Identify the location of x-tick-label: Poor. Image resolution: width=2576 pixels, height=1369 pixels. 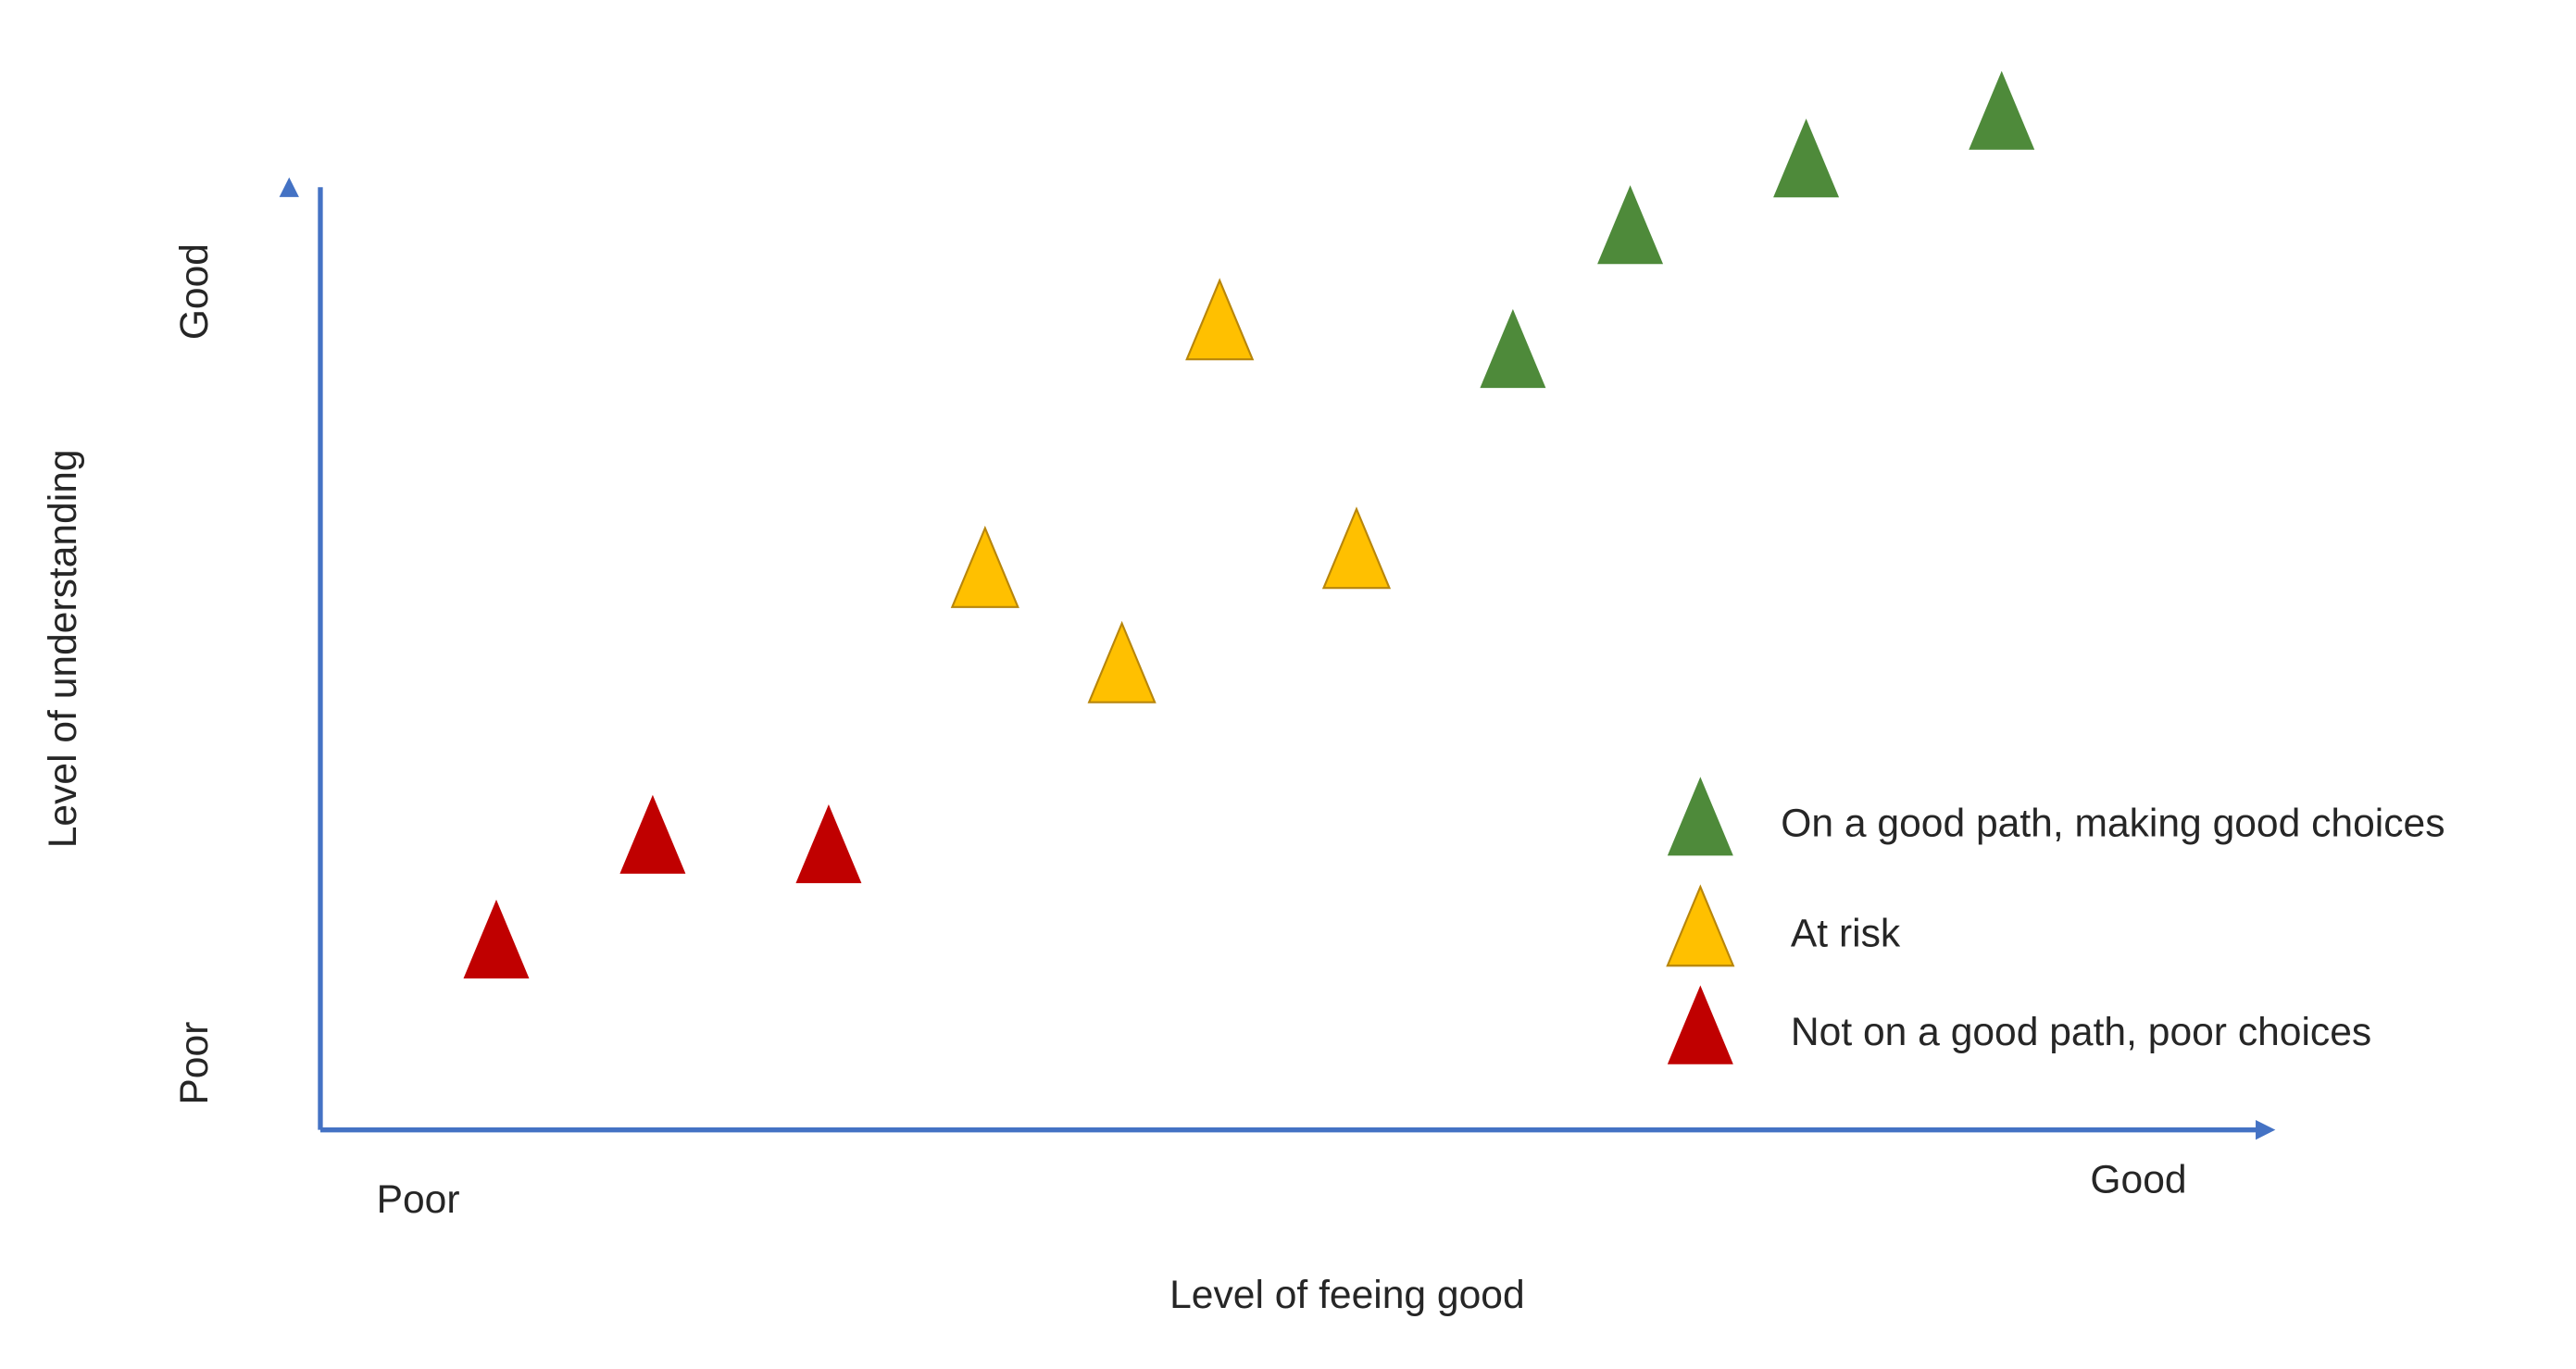
(419, 1199).